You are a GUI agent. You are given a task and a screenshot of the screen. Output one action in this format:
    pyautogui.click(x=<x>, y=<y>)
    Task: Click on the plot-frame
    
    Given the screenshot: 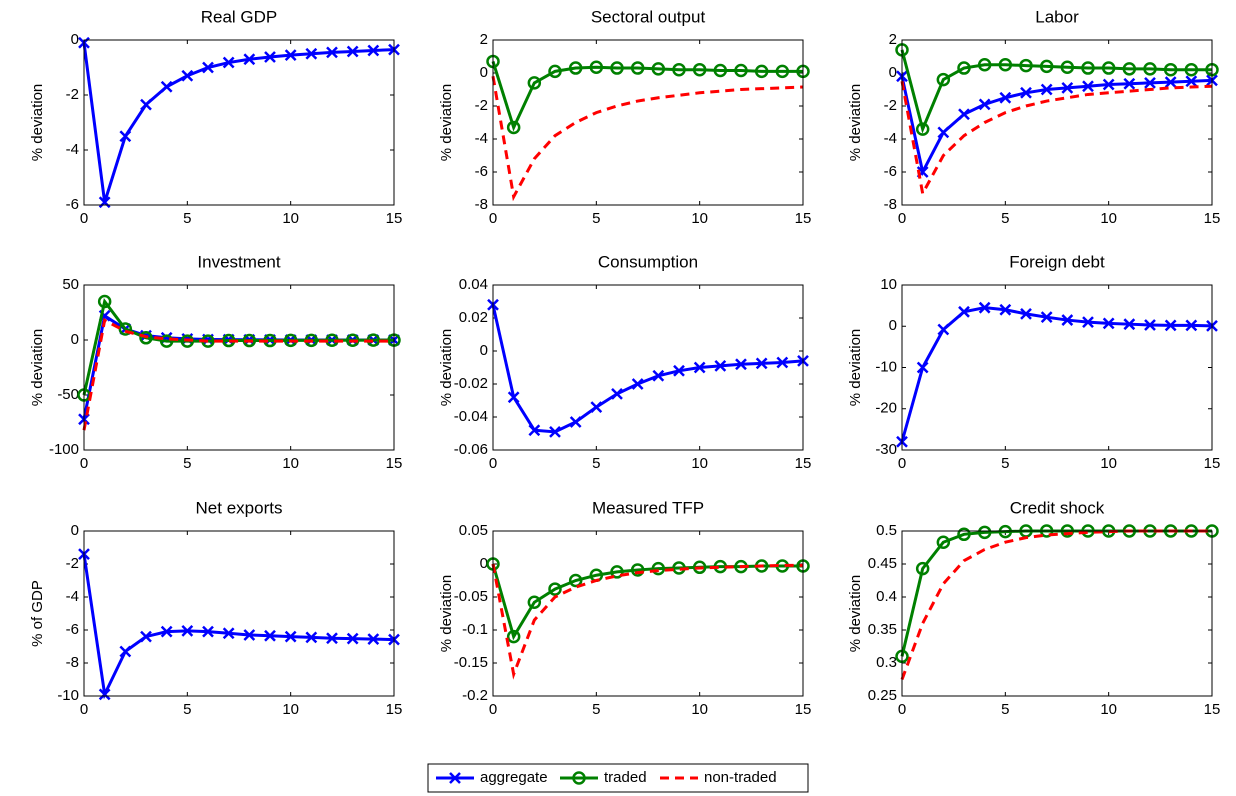 What is the action you would take?
    pyautogui.click(x=239, y=613)
    